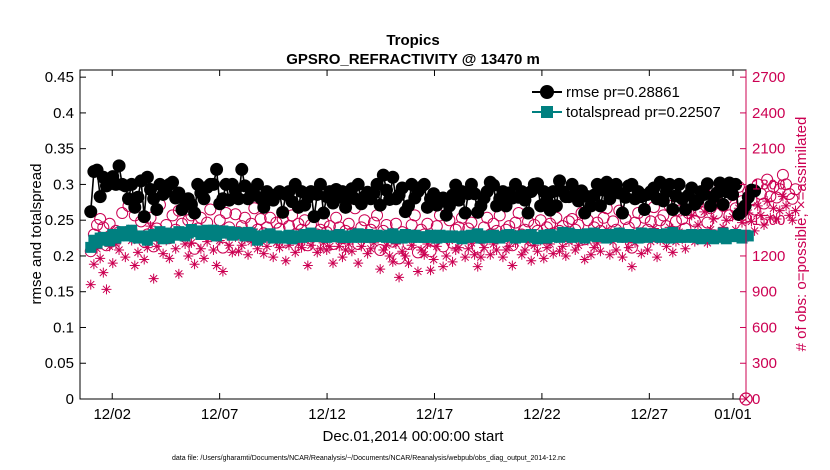  I want to click on y-tick-left-label: 0.4, so click(63, 113).